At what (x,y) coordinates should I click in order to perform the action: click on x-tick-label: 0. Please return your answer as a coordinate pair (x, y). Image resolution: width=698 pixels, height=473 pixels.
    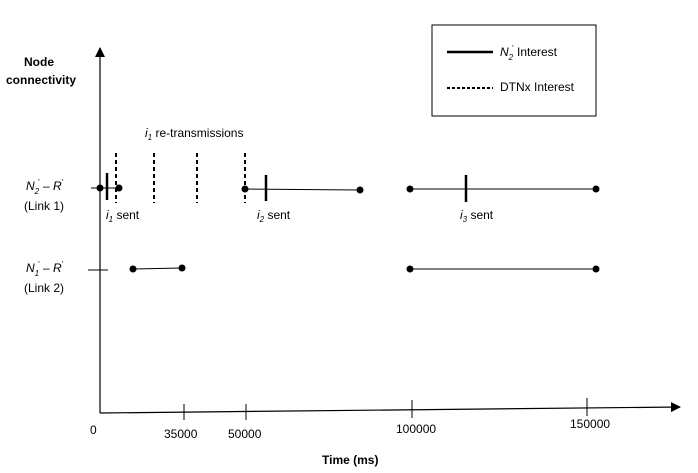
    Looking at the image, I should click on (93, 430).